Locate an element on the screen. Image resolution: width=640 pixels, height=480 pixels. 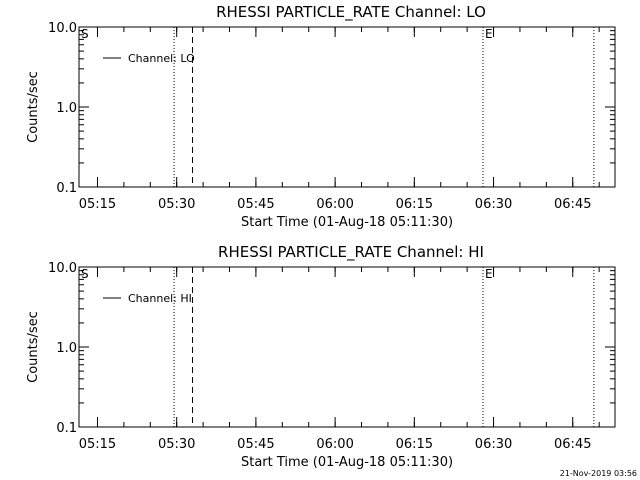
chart-title: RHESSI PARTICLE_RATE Channel: HI is located at coordinates (351, 252).